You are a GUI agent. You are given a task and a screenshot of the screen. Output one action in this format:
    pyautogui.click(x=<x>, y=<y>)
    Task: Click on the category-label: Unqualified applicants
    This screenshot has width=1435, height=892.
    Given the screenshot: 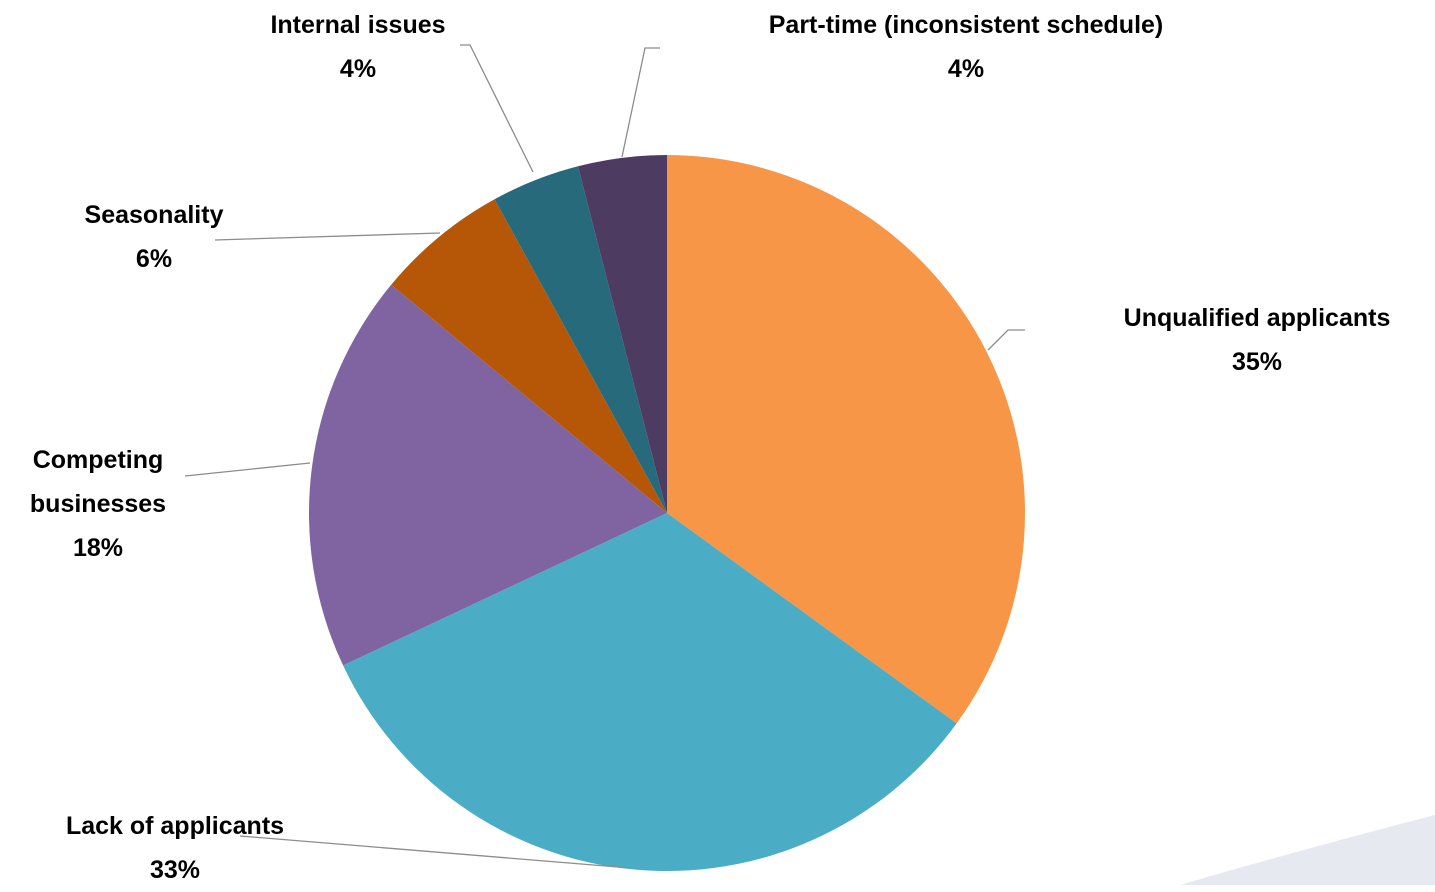 What is the action you would take?
    pyautogui.click(x=1257, y=318)
    